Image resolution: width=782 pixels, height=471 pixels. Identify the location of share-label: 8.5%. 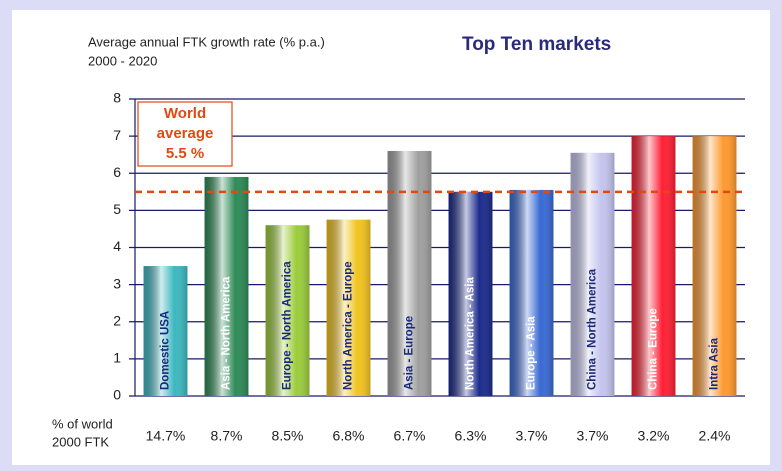
(288, 436).